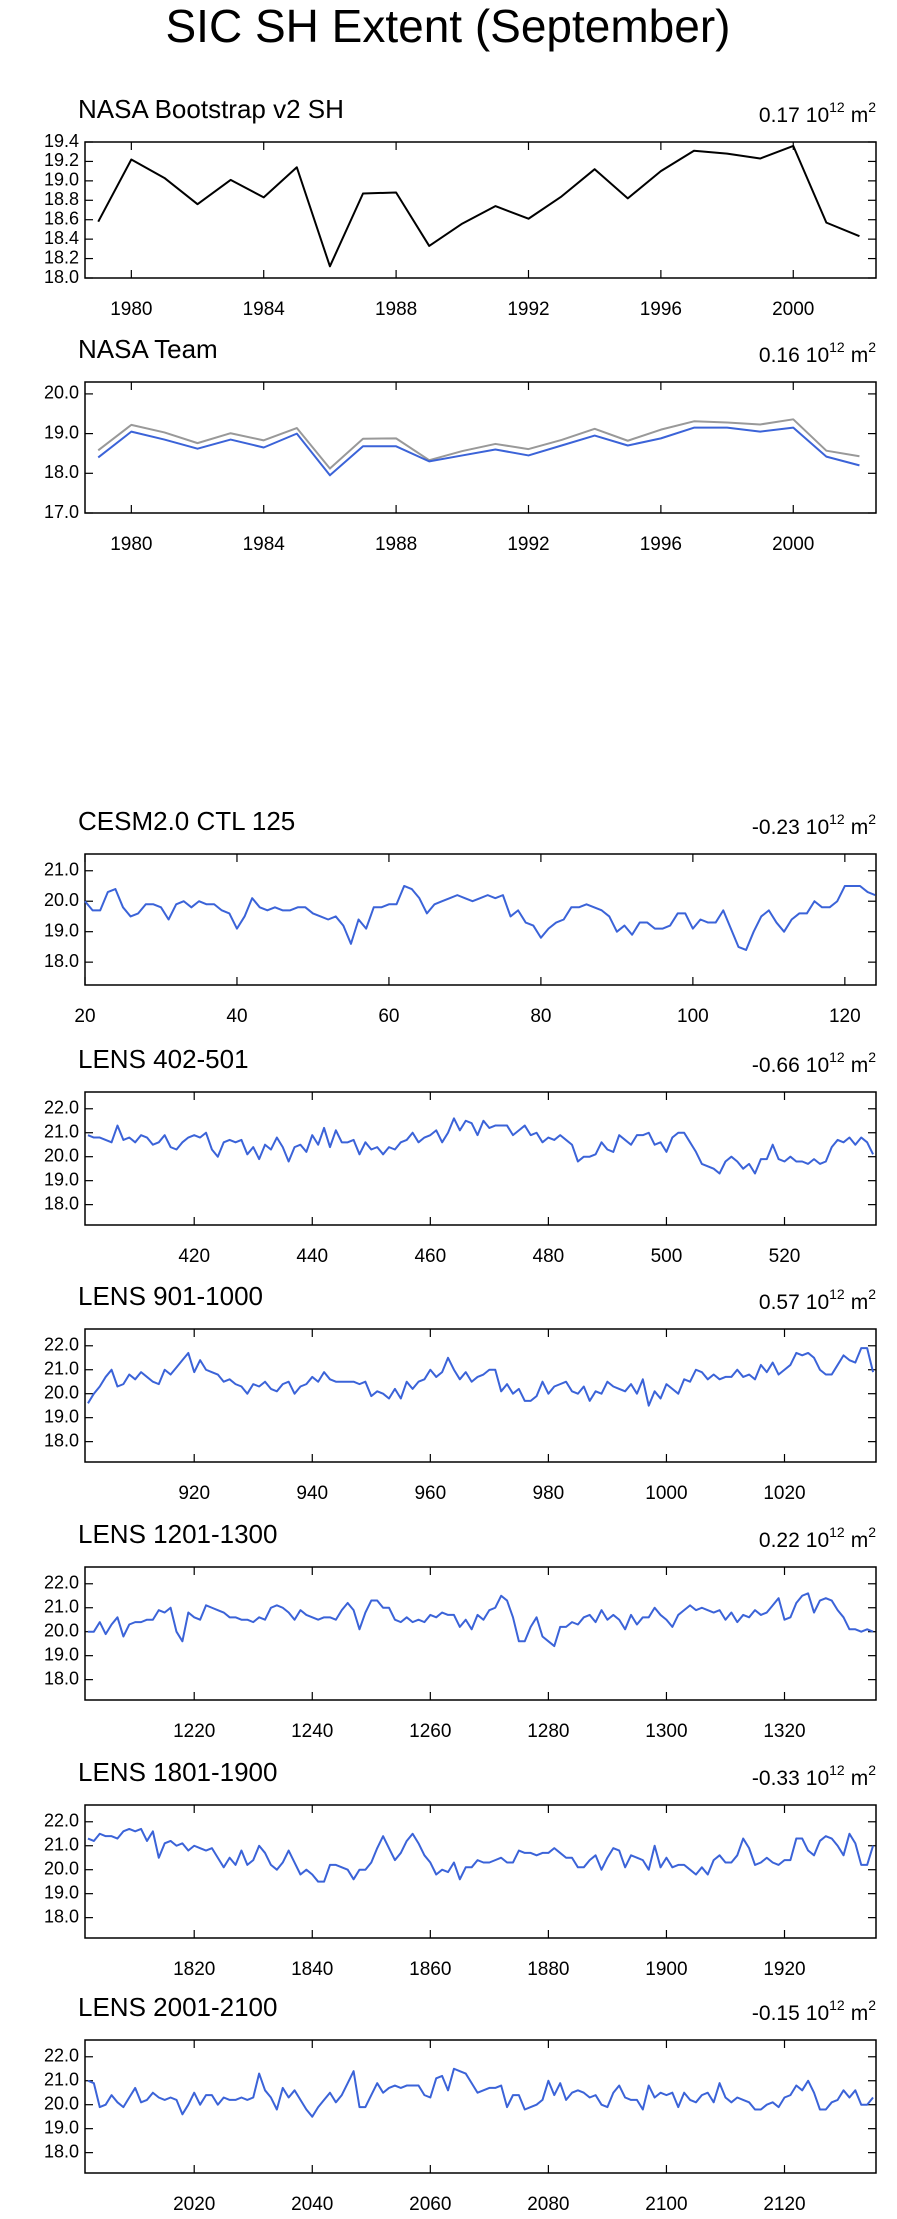 The width and height of the screenshot is (897, 2219). Describe the element at coordinates (667, 1256) in the screenshot. I see `x-tick-label: 500` at that location.